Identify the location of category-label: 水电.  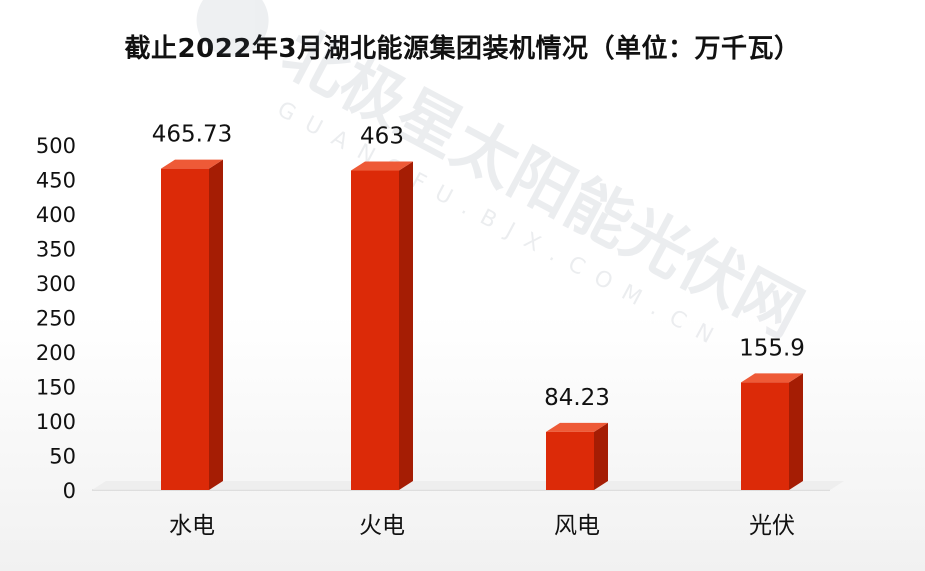
(192, 526).